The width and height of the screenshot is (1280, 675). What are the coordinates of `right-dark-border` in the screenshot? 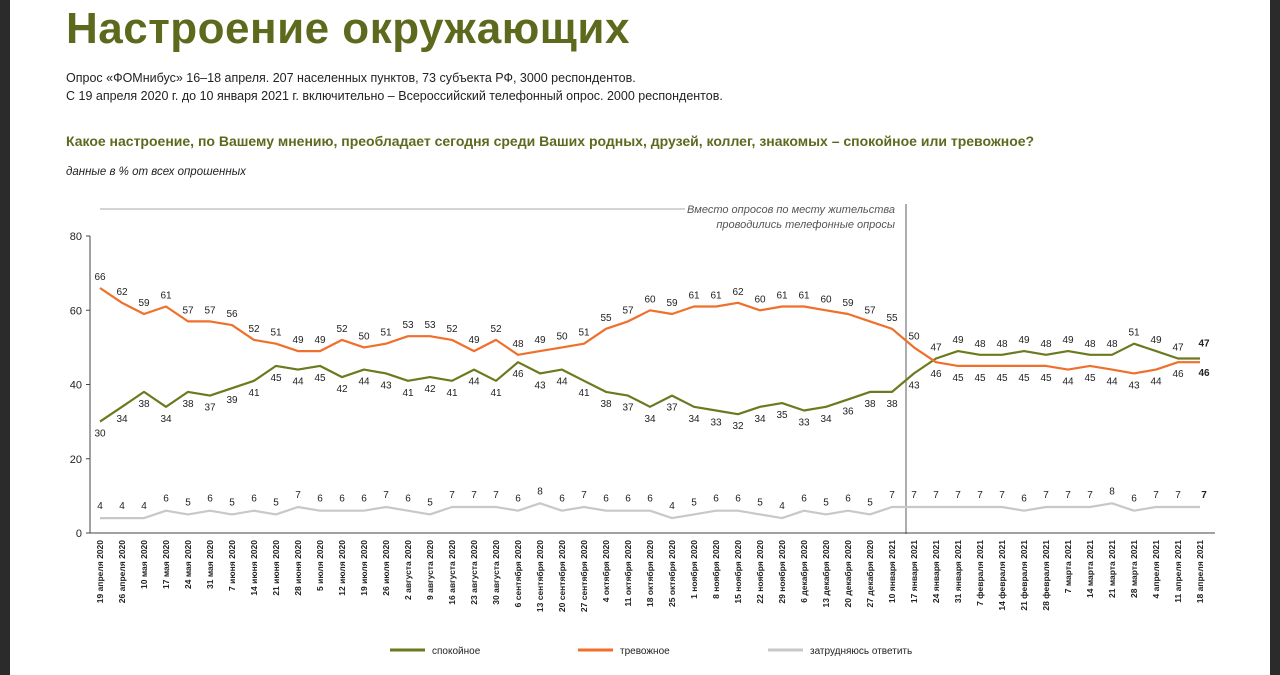 It's located at (1275, 337).